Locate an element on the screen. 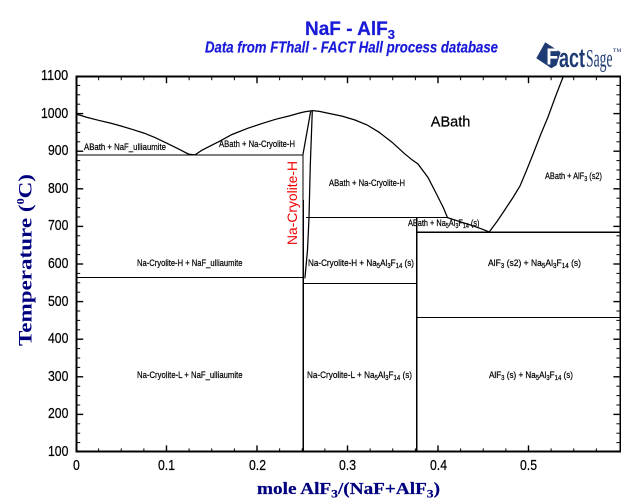 This screenshot has width=640, height=504. svg-text: ™ is located at coordinates (617, 52).